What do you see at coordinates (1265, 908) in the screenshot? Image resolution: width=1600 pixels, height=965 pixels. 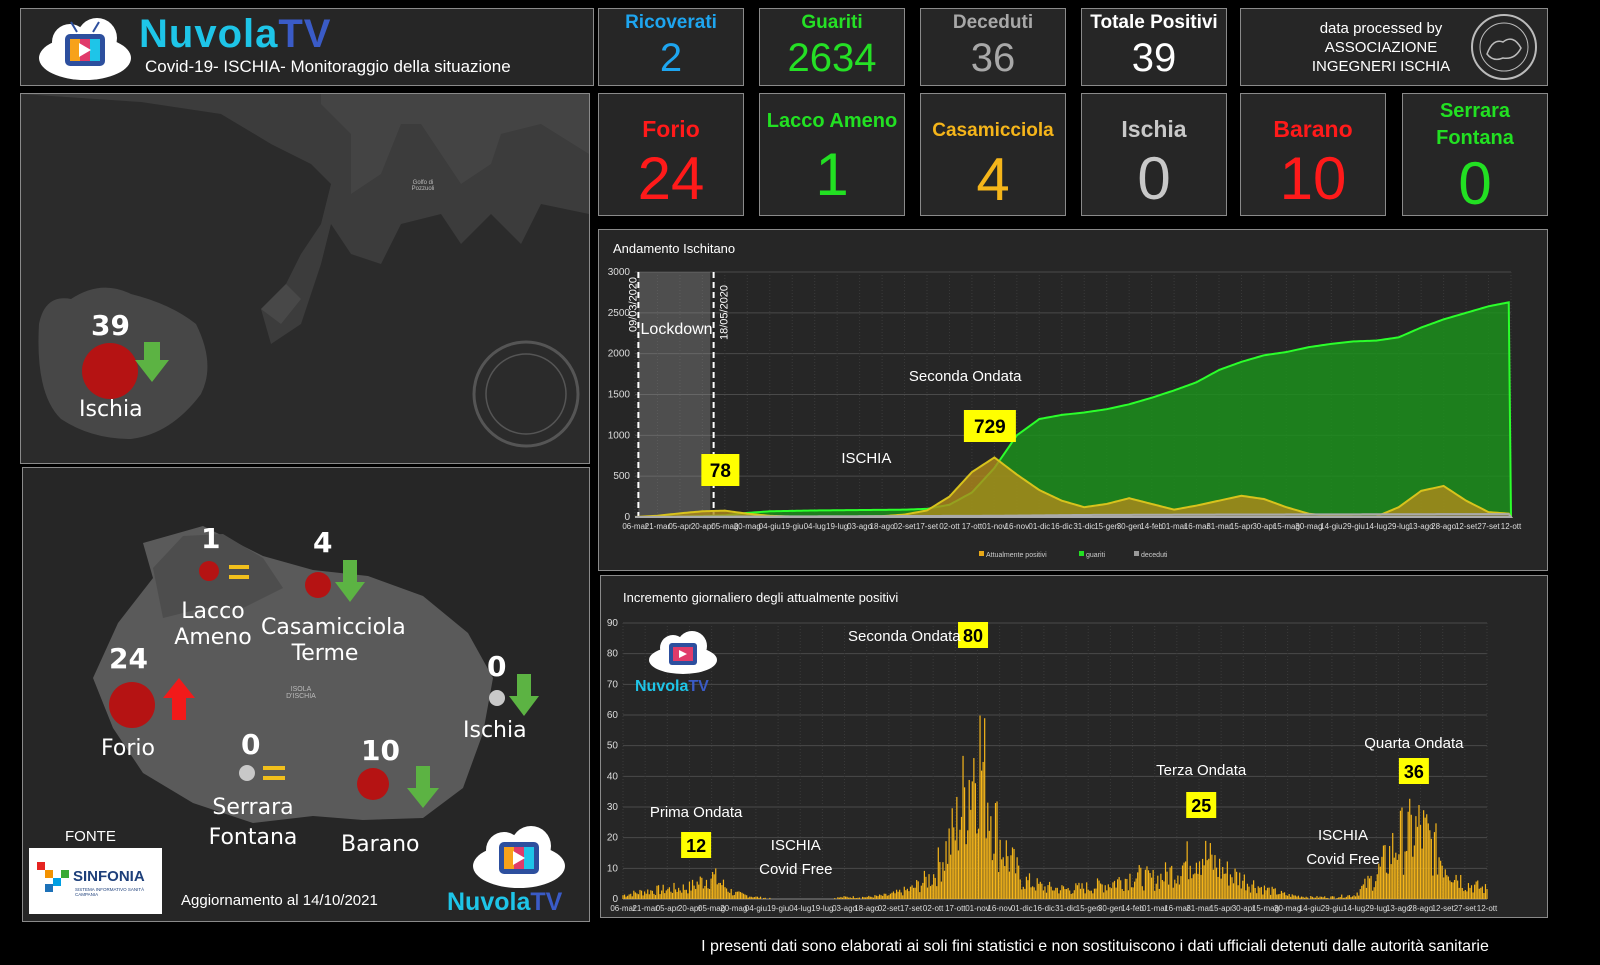 I see `x-tick-label: 15-mag` at bounding box center [1265, 908].